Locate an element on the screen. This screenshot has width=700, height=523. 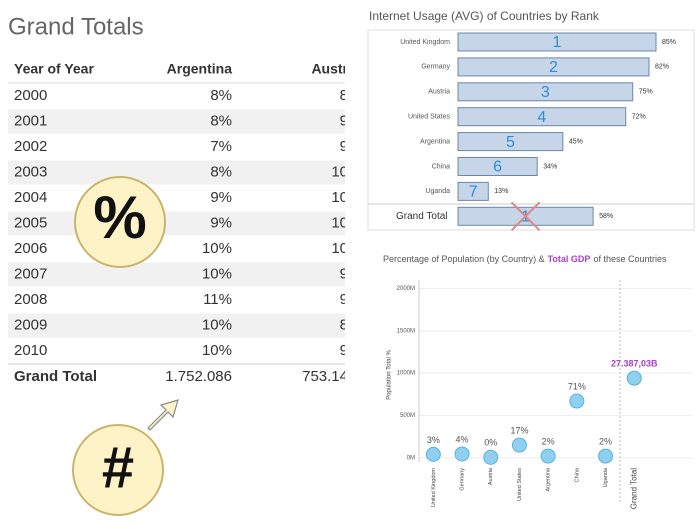
cross-out is located at coordinates (525, 216).